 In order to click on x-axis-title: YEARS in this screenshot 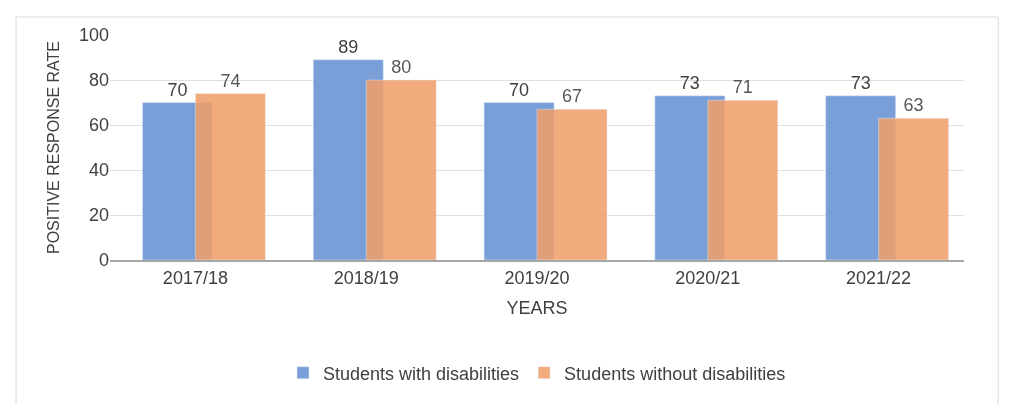, I will do `click(537, 308)`.